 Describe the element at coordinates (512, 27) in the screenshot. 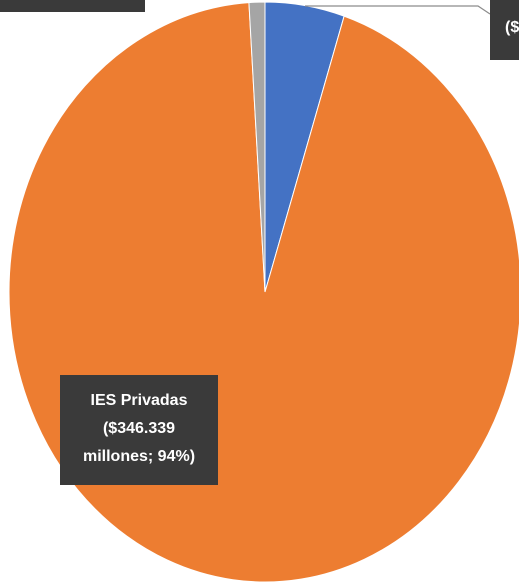

I see `data-label: ($` at that location.